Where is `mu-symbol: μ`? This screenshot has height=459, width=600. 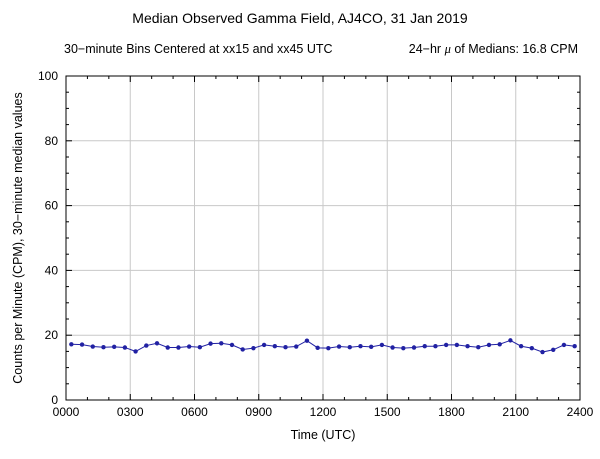 mu-symbol: μ is located at coordinates (447, 49).